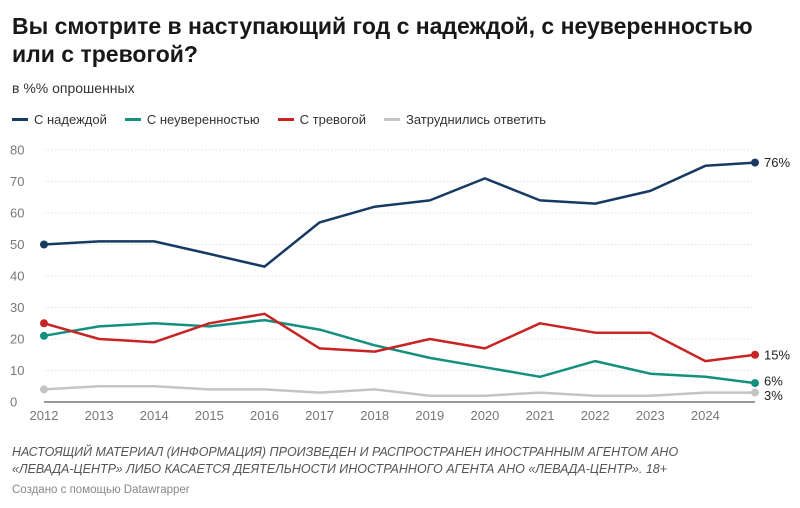 Image resolution: width=800 pixels, height=508 pixels. Describe the element at coordinates (392, 119) in the screenshot. I see `legend-swatch-hard-to-say` at that location.